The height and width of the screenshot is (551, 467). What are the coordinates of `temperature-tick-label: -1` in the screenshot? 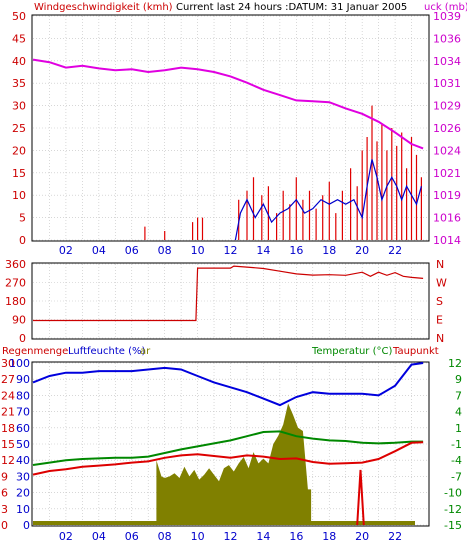 It's located at (456, 444).